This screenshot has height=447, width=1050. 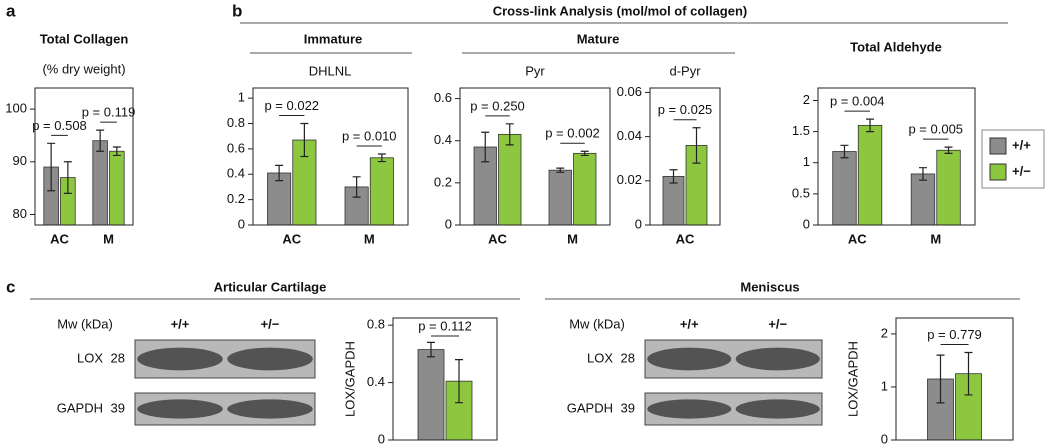 I want to click on chart-title: Total Collagen, so click(x=84, y=38).